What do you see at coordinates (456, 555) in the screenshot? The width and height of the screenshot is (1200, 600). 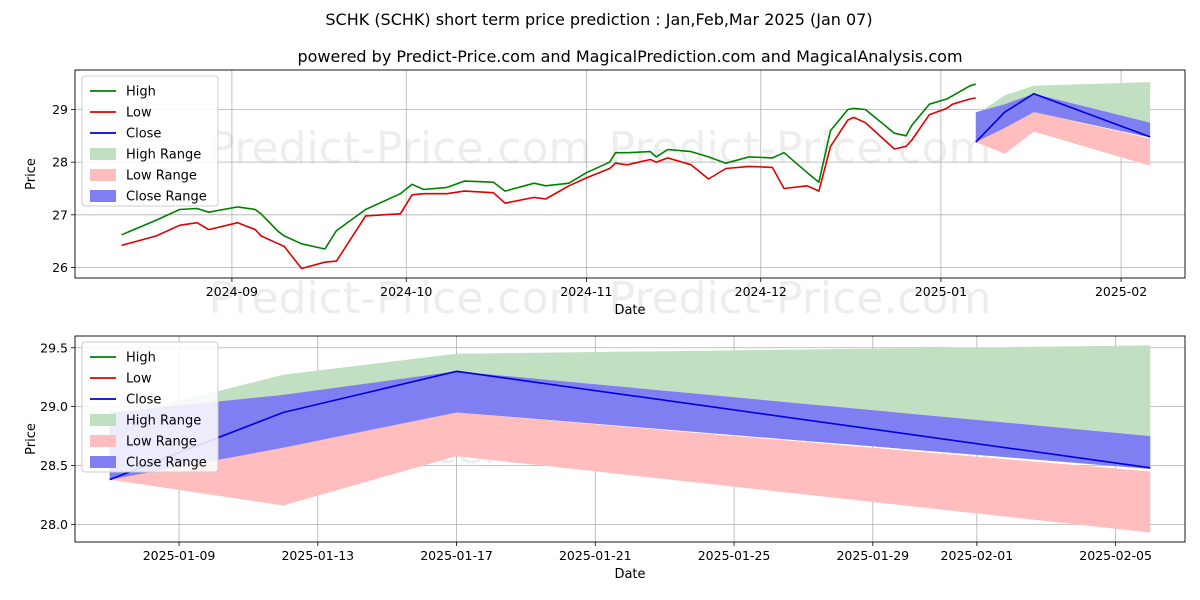 I see `x-tick-label: 2025-01-17` at bounding box center [456, 555].